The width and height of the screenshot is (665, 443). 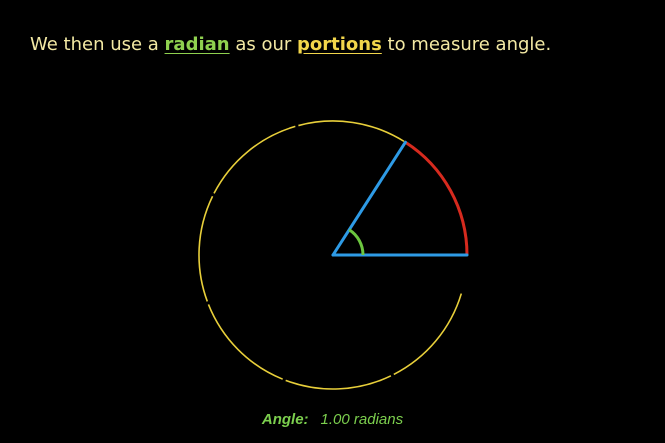 I want to click on portions-keyword-link: portions, so click(x=339, y=44).